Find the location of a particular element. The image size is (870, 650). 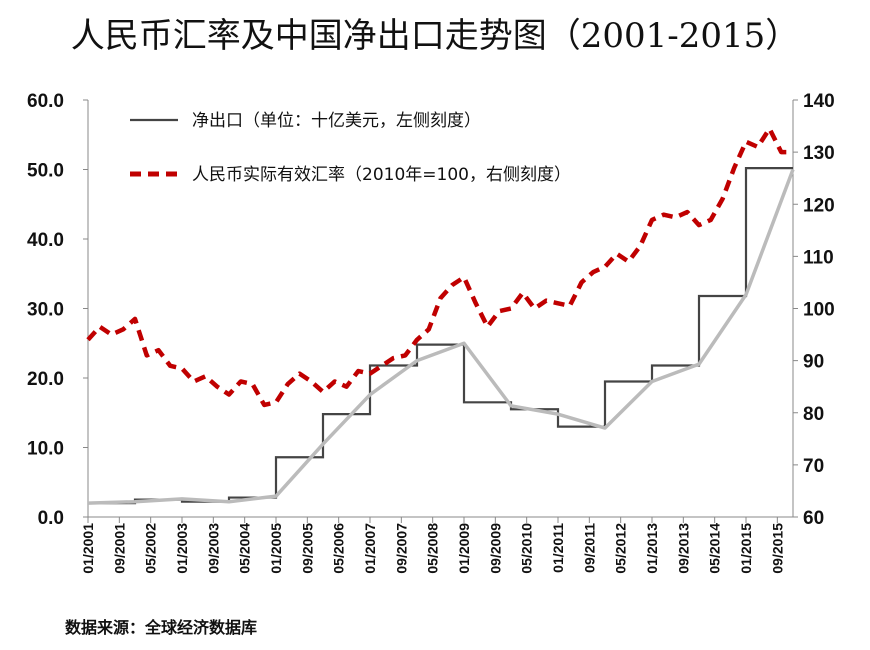

legend-label: 净出口（单位：十亿美元，左侧刻度） is located at coordinates (336, 121).